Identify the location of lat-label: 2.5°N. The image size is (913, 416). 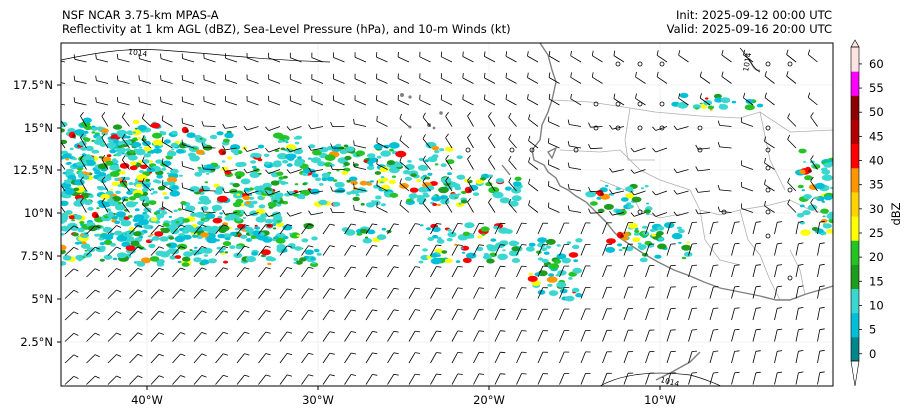
(36, 342).